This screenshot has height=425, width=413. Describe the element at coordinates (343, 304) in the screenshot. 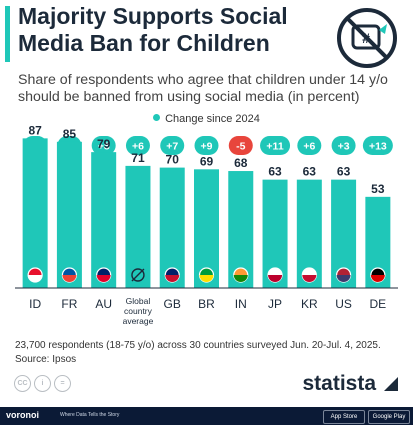

I see `category-label: US` at that location.